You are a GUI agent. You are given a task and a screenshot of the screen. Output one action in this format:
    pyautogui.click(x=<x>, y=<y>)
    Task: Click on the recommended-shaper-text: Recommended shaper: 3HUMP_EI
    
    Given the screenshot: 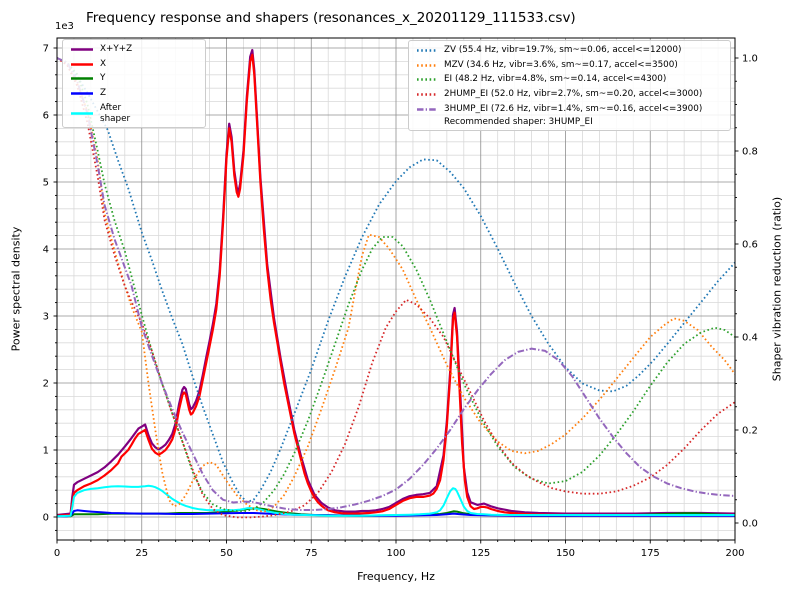 What is the action you would take?
    pyautogui.click(x=518, y=121)
    